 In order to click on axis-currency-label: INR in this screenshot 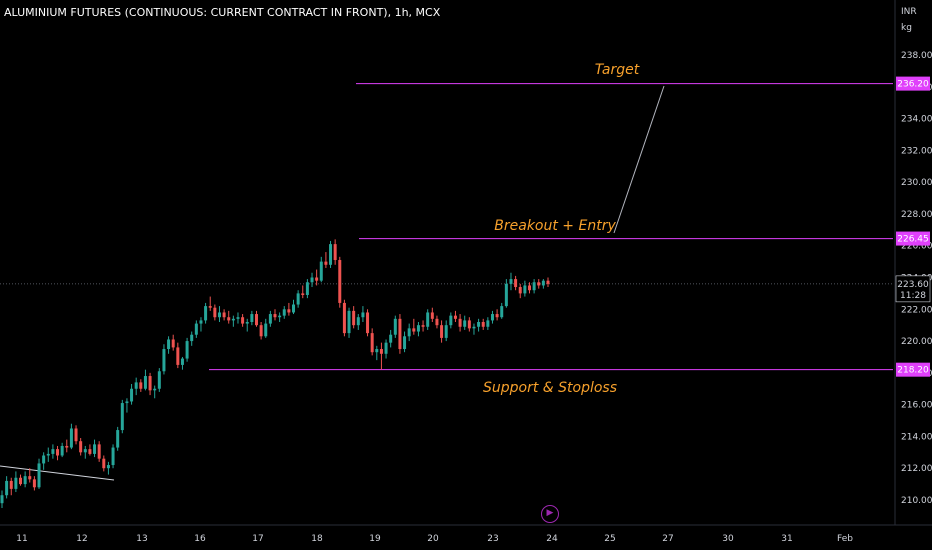, I will do `click(909, 12)`.